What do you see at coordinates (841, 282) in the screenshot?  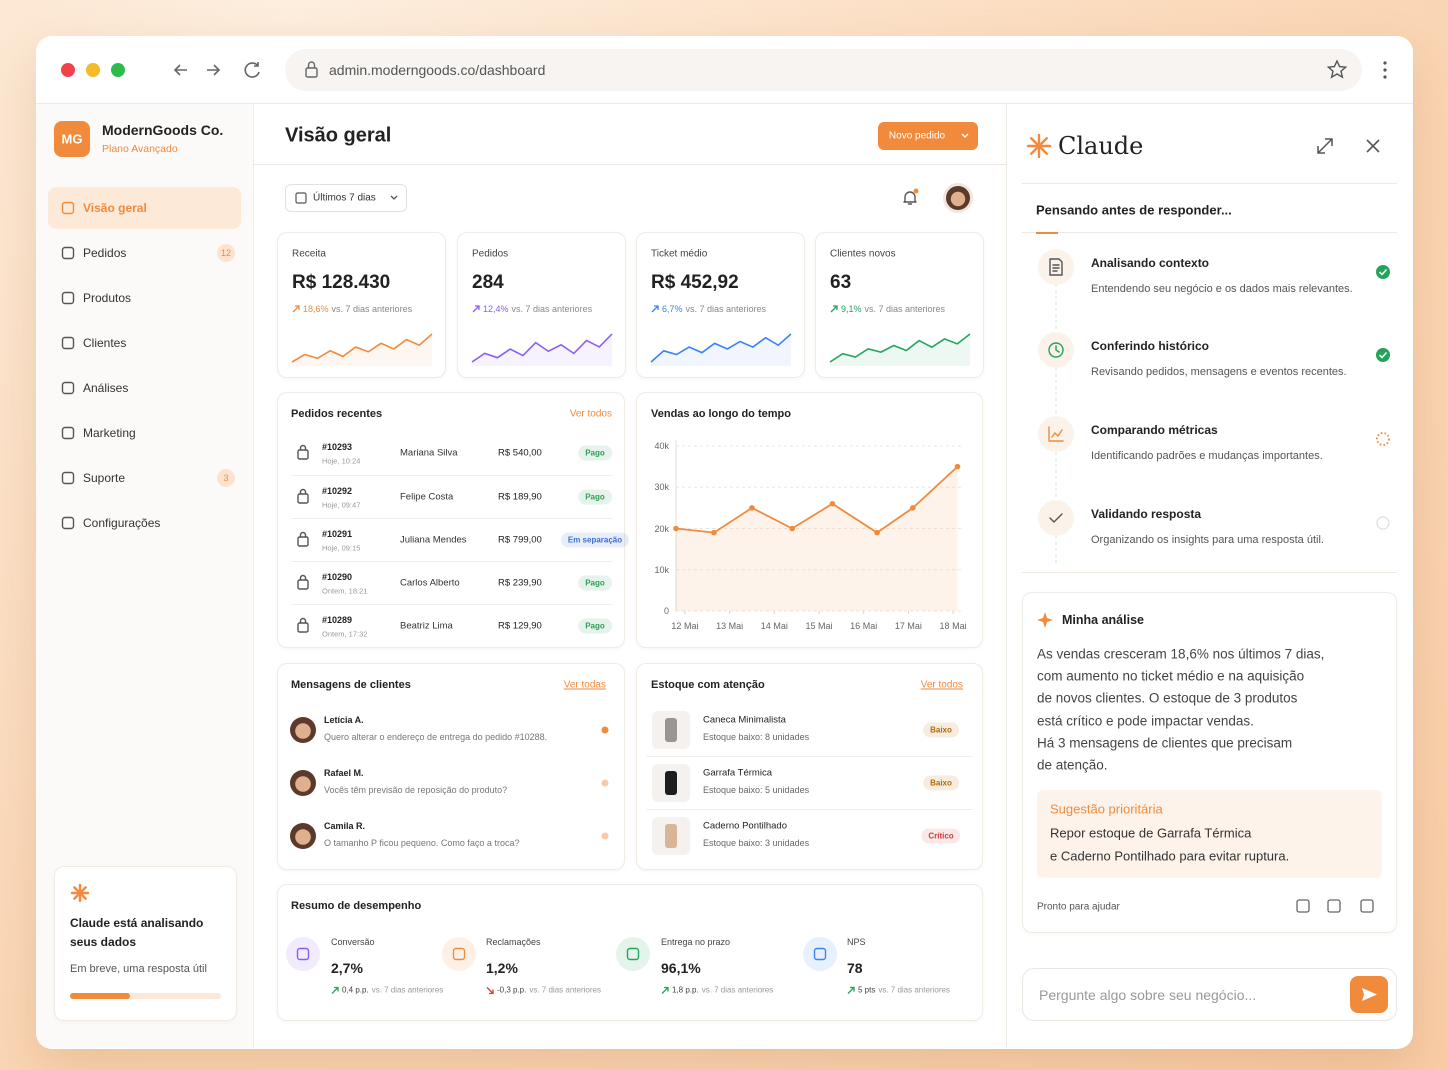 I see `kpi-value: 63` at bounding box center [841, 282].